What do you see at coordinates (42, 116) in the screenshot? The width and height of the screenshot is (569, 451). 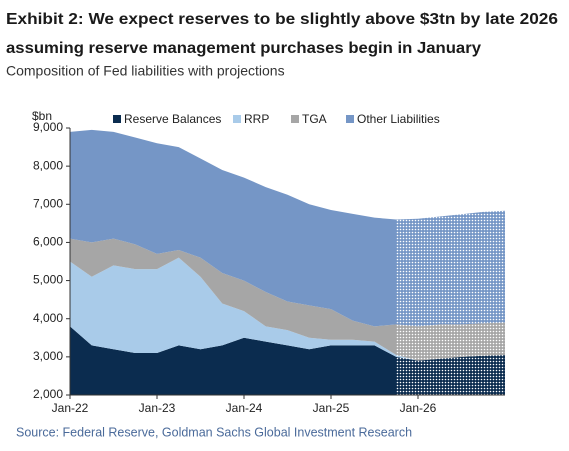 I see `y-axis-label: $bn` at bounding box center [42, 116].